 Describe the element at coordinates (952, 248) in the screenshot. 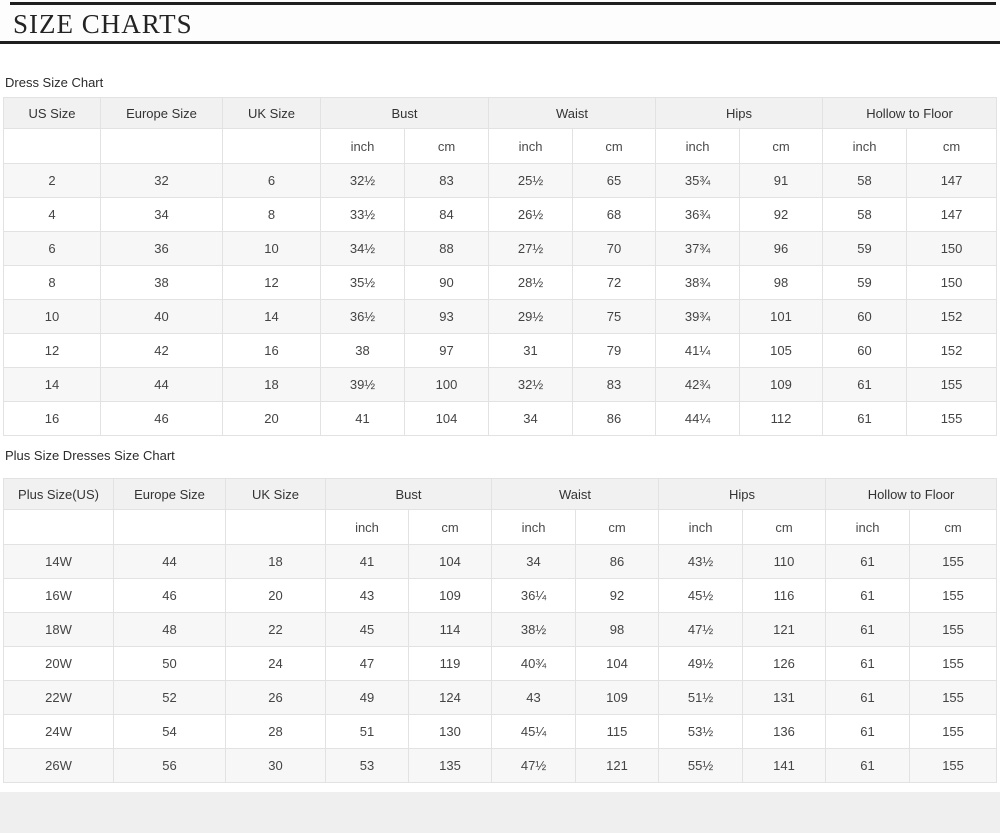

I see `size-cell: 150` at that location.